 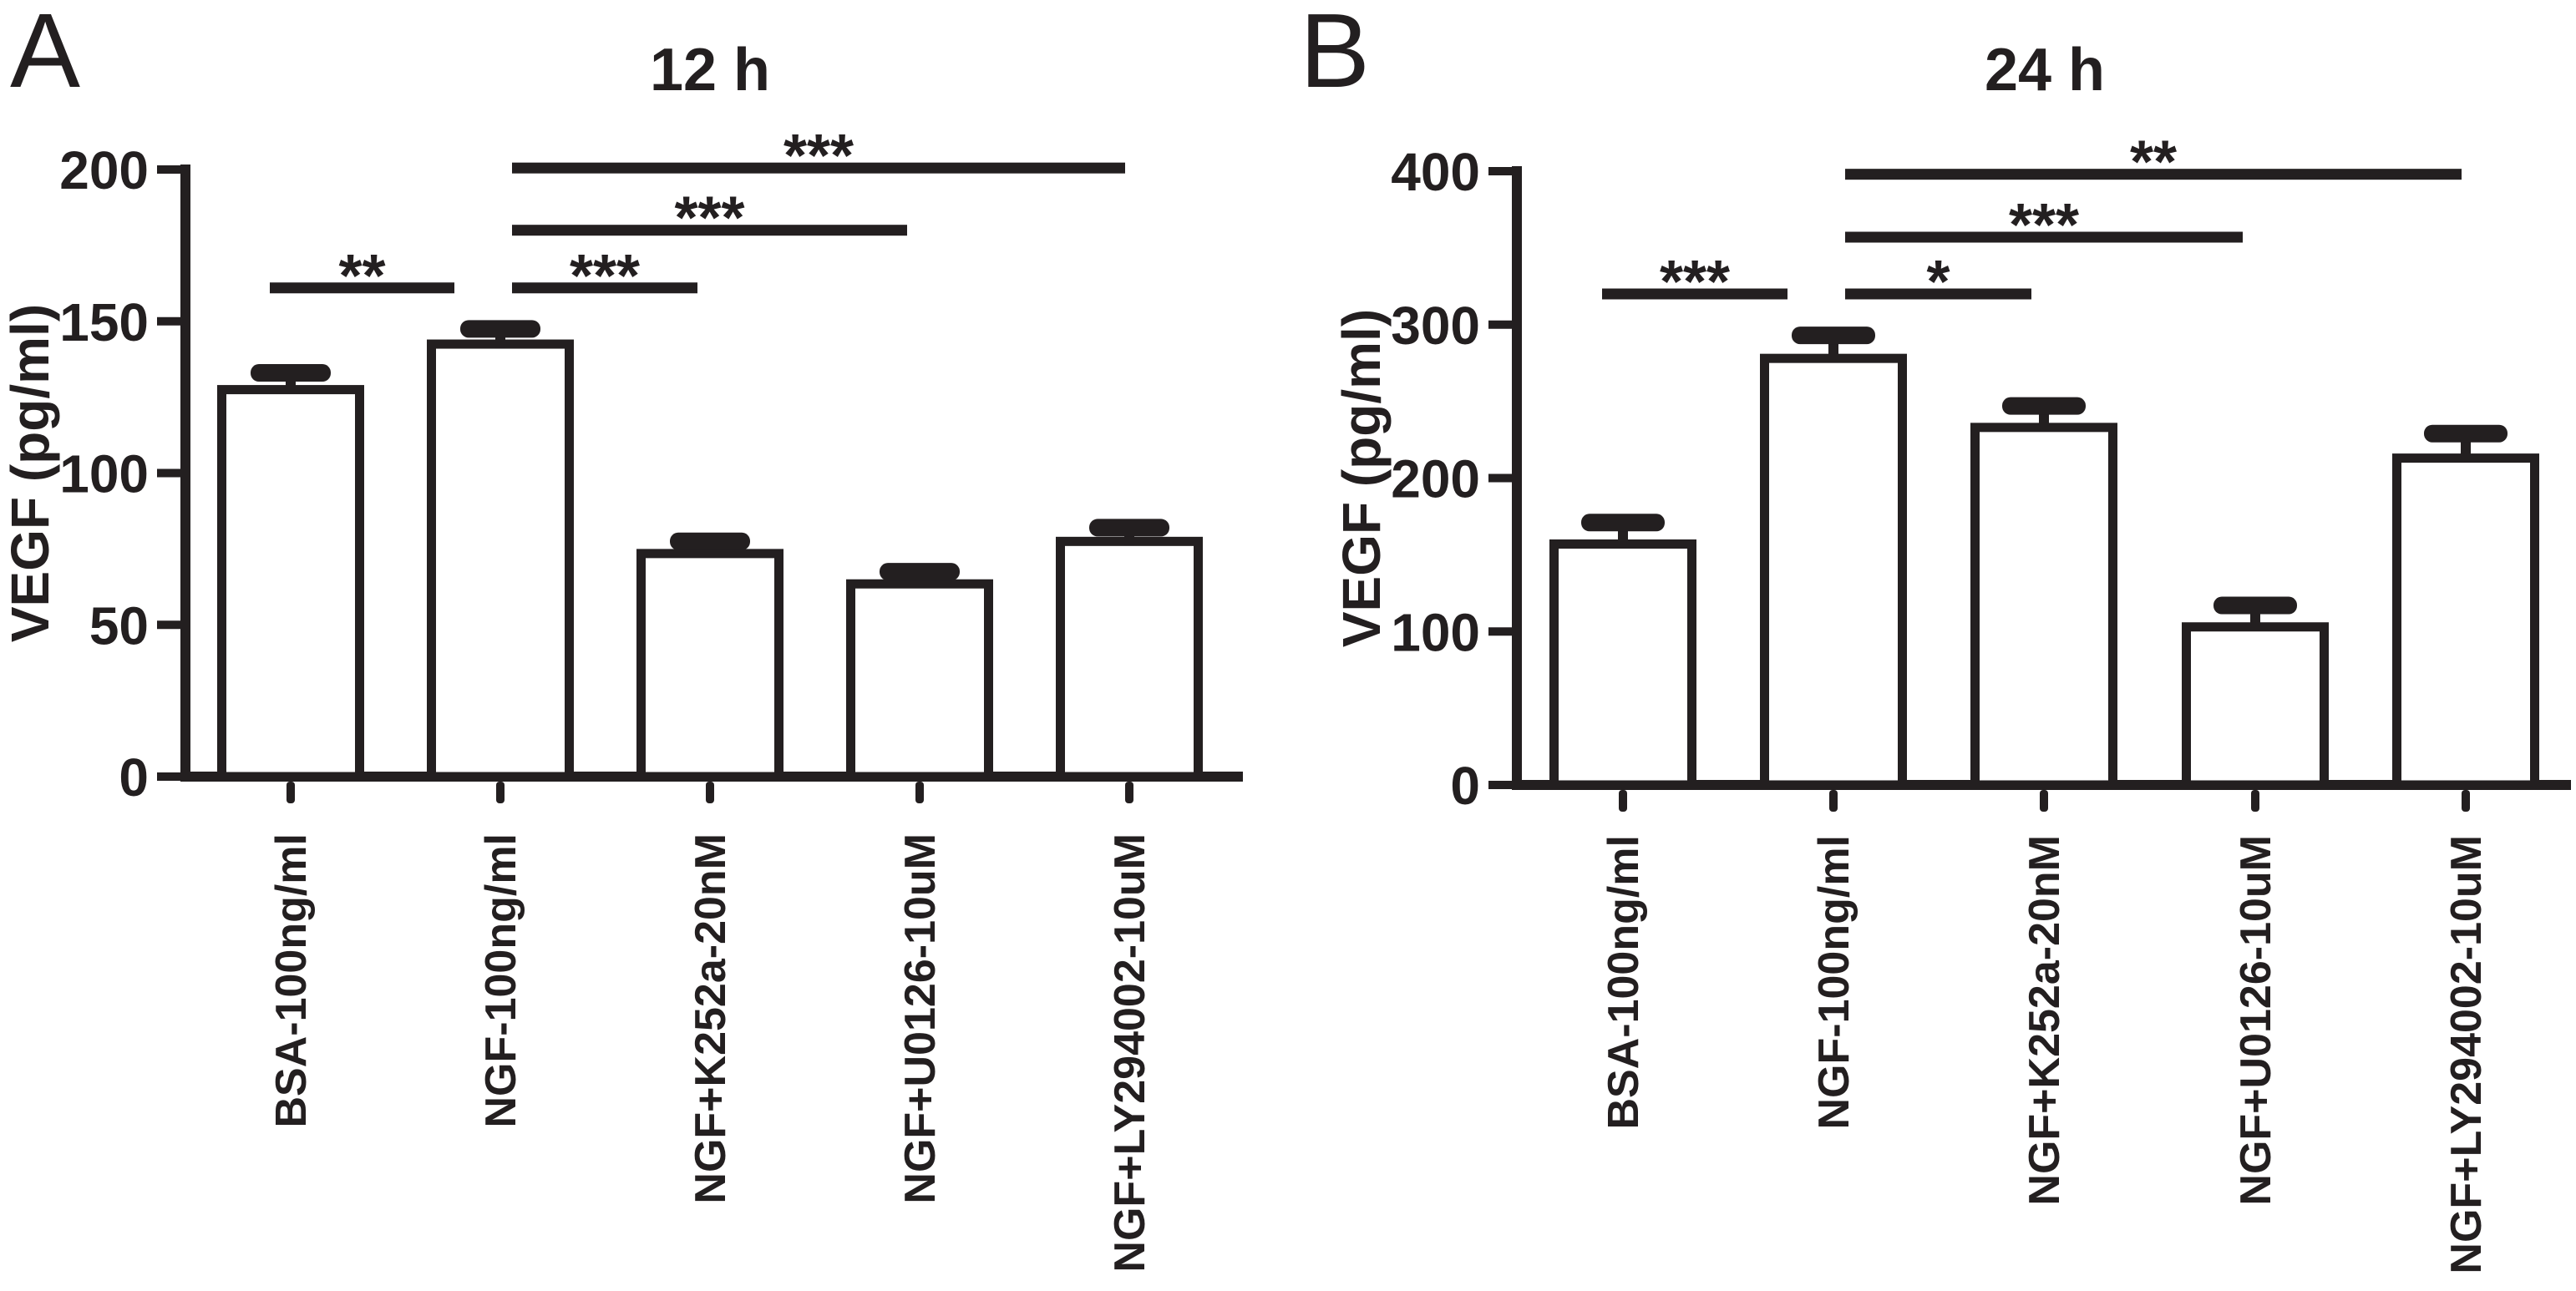 I want to click on sig-stars-b-2: *, so click(x=1938, y=282).